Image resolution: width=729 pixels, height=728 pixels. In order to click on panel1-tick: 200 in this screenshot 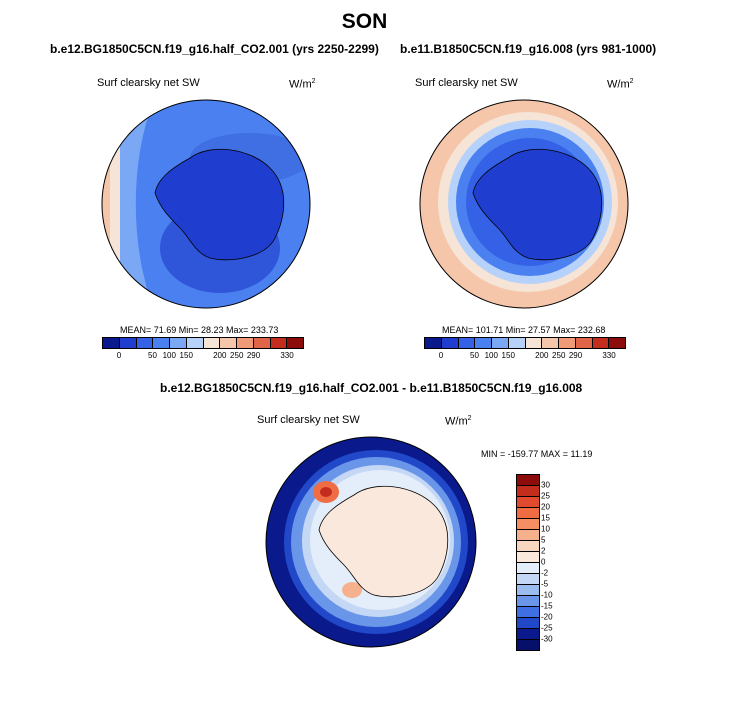, I will do `click(220, 355)`.